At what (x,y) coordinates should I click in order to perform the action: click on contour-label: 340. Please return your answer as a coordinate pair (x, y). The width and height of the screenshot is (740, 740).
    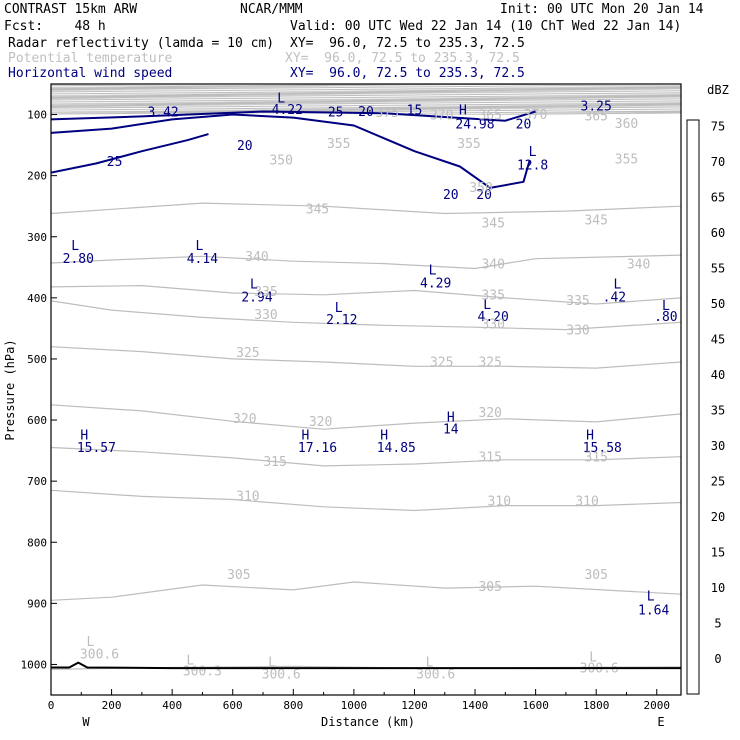
    Looking at the image, I should click on (492, 265).